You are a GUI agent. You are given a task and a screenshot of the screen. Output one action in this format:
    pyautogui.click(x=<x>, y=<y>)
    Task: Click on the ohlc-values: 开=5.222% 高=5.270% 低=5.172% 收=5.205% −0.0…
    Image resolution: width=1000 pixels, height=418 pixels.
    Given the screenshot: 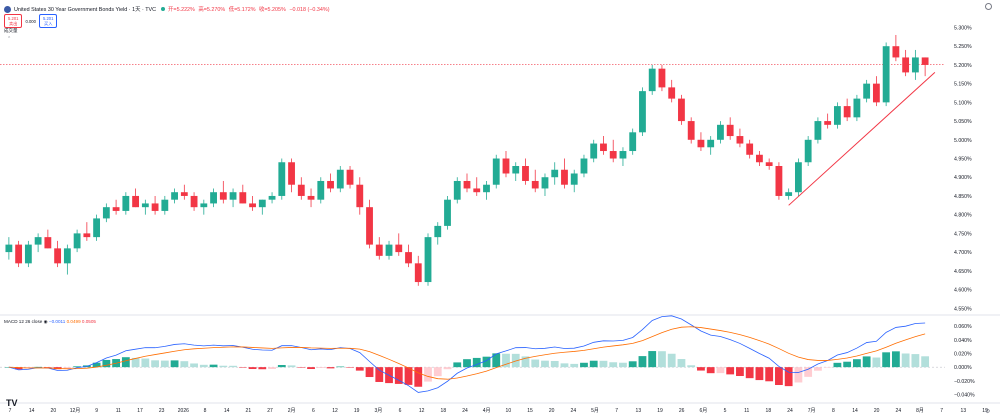 What is the action you would take?
    pyautogui.click(x=249, y=10)
    